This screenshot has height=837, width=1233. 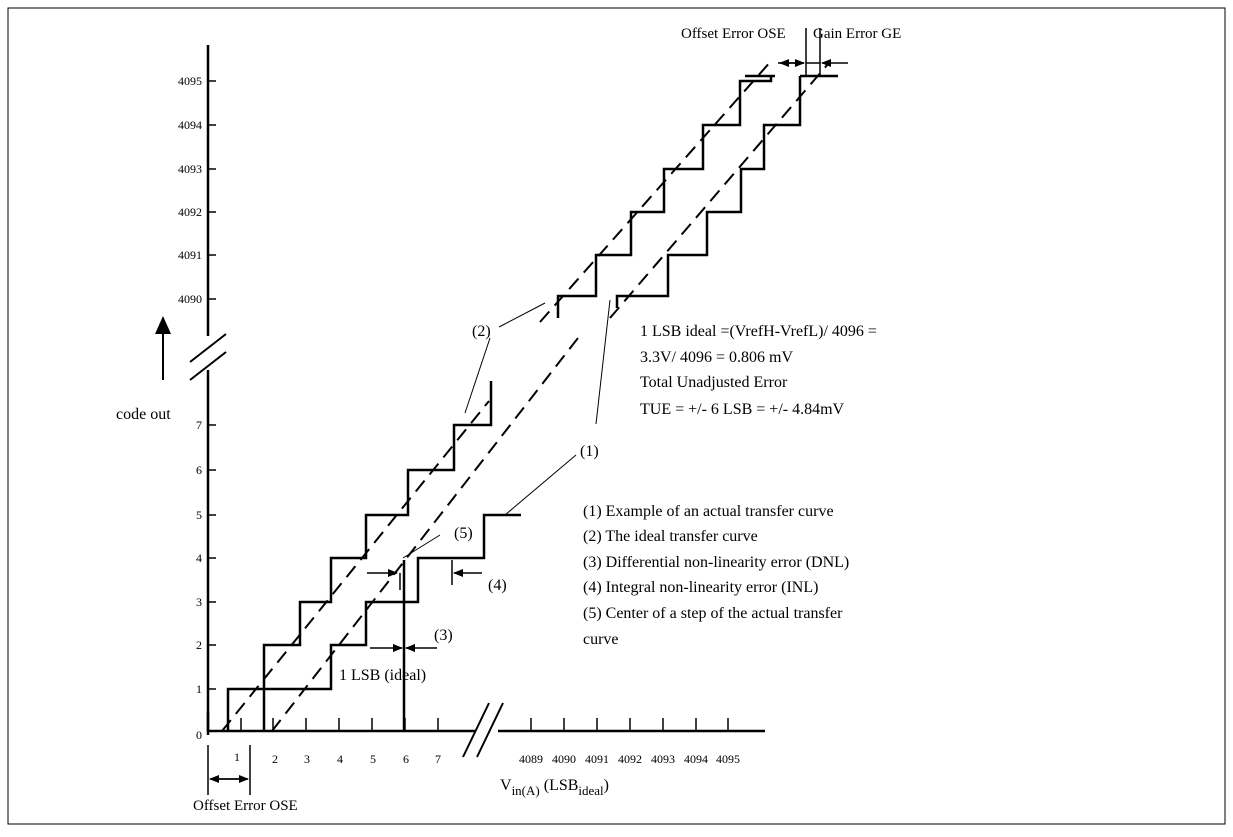 I want to click on y-tick-label: 4, so click(x=199, y=558).